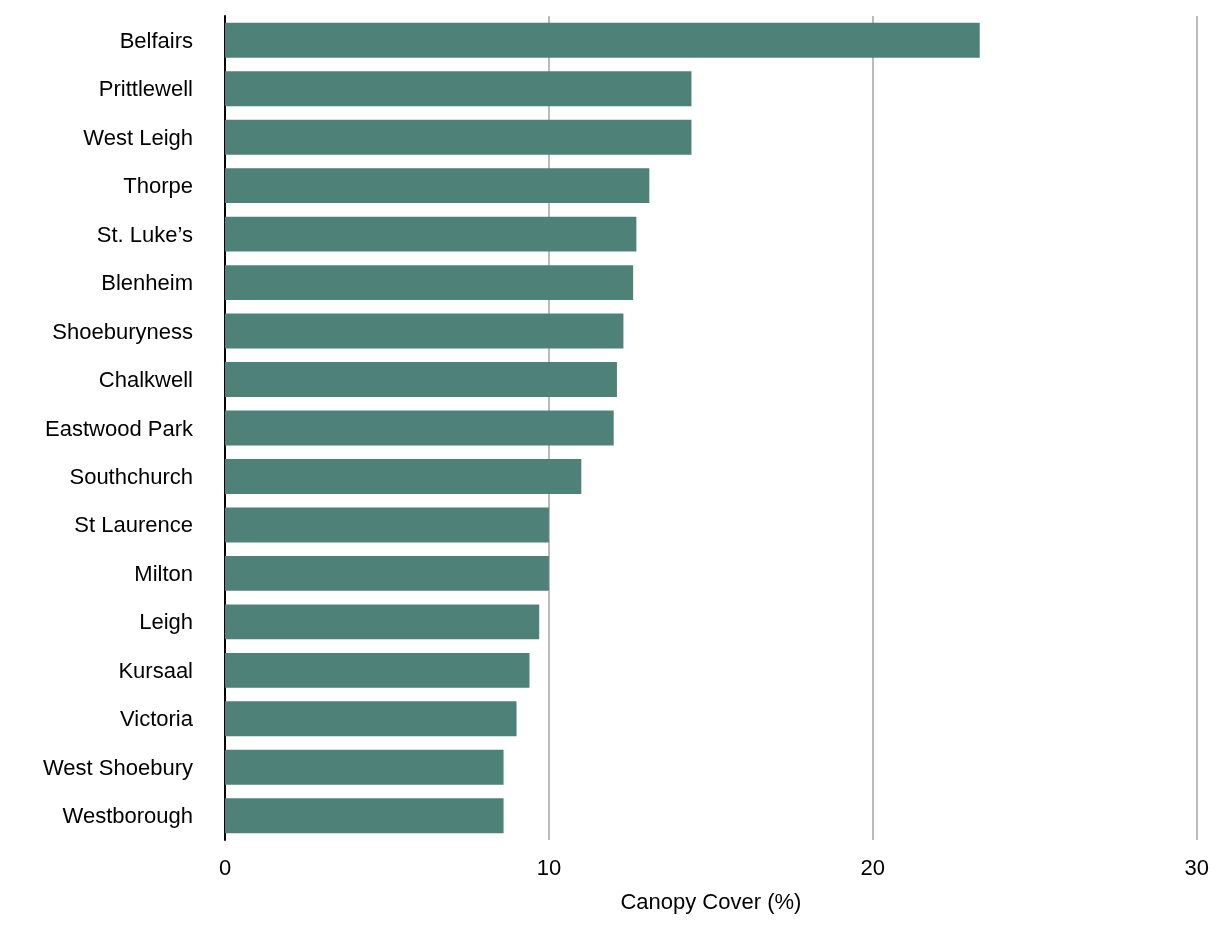  I want to click on y-tick-label: Chalkwell, so click(145, 380).